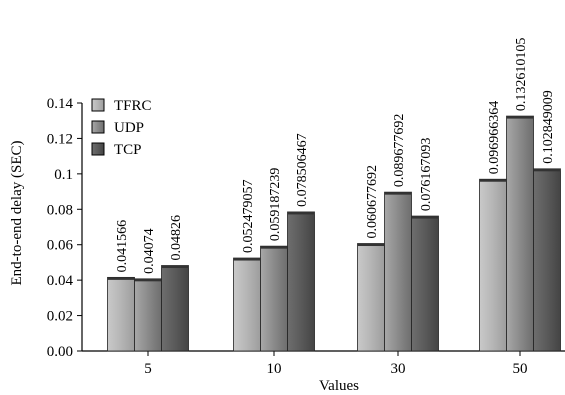  Describe the element at coordinates (60, 210) in the screenshot. I see `y-tick-label: 0.08` at that location.